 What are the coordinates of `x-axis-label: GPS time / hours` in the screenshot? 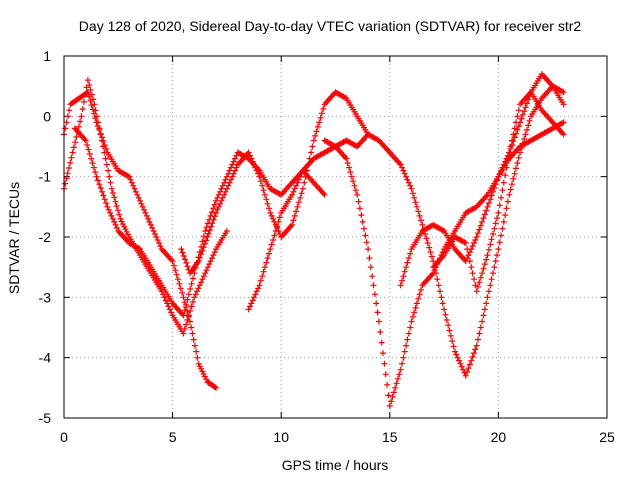 It's located at (335, 465).